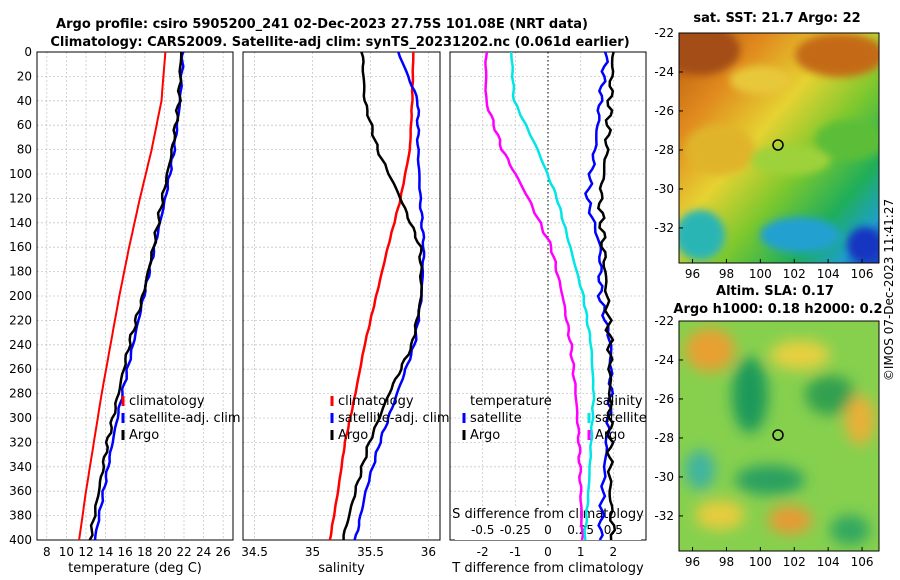 This screenshot has height=580, width=900. What do you see at coordinates (183, 552) in the screenshot?
I see `x-tick-label: 22` at bounding box center [183, 552].